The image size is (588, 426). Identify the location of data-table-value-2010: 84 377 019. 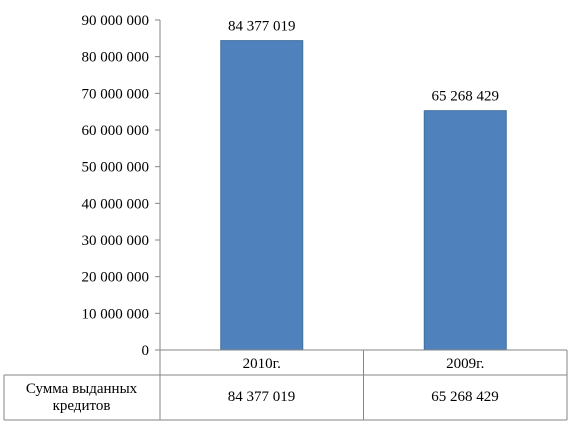
(261, 397).